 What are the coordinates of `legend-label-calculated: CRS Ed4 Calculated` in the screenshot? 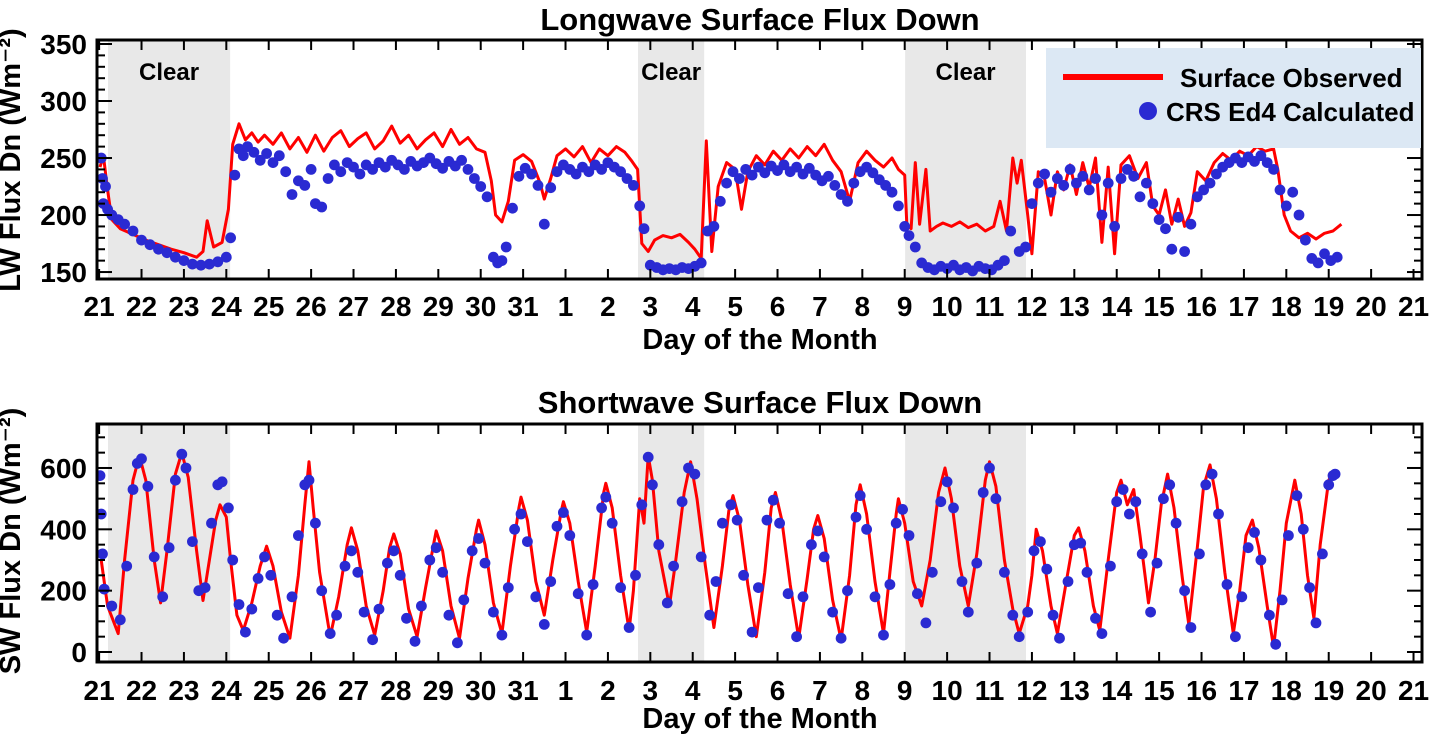 It's located at (1290, 112).